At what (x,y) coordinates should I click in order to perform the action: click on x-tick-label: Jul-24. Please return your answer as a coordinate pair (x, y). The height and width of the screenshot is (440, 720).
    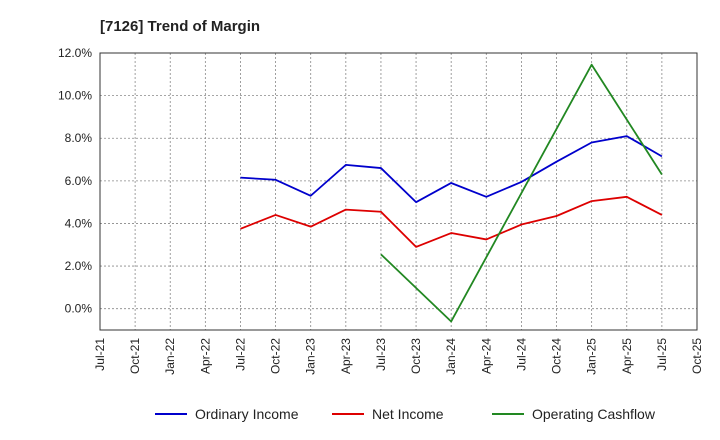
    Looking at the image, I should click on (521, 354).